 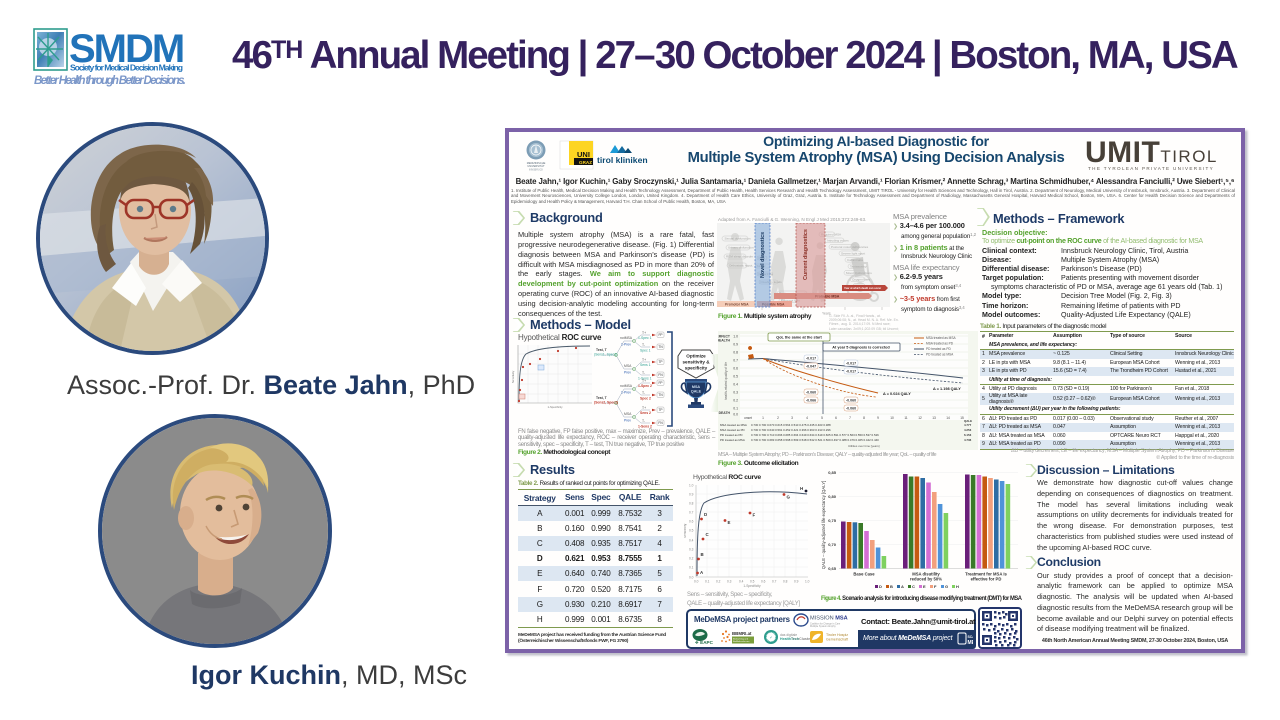 What do you see at coordinates (829, 619) in the screenshot?
I see `svg-text: MISSION MSA` at bounding box center [829, 619].